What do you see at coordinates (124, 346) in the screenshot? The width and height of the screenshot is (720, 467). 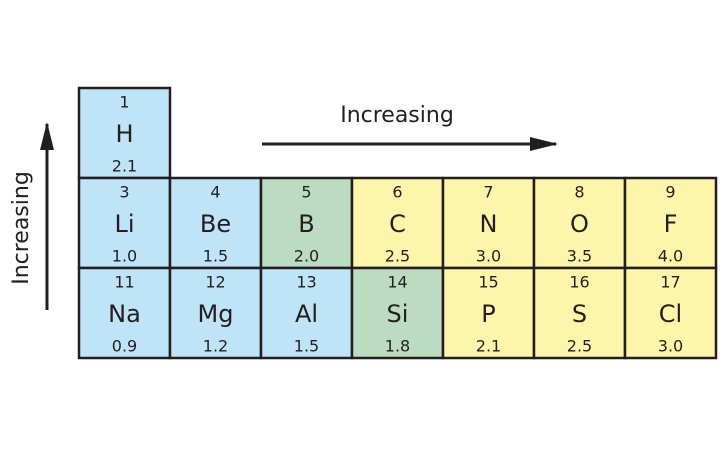 I see `electronegativity: 0.9` at bounding box center [124, 346].